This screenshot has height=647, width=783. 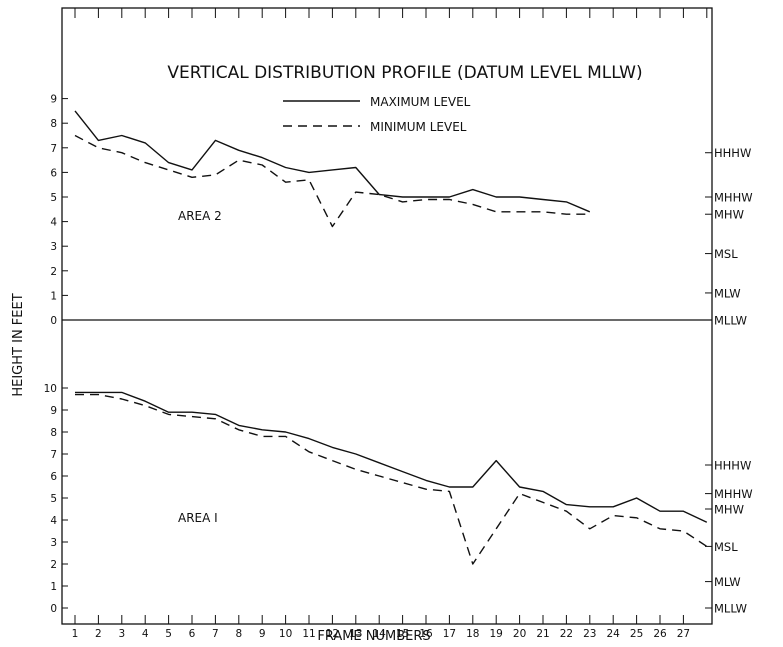 I want to click on x-tick-label: 11, so click(x=308, y=634).